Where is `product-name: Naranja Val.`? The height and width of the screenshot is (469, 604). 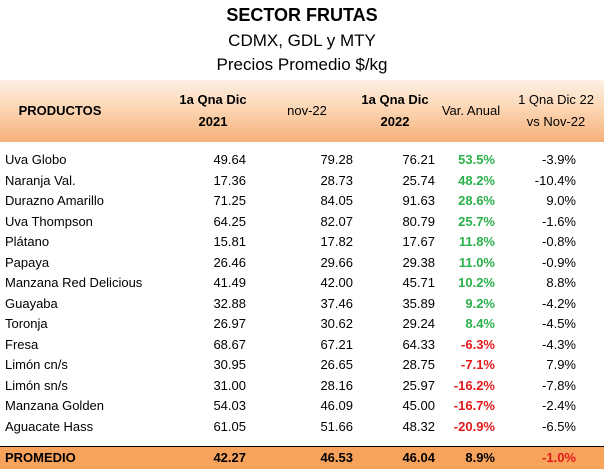
product-name: Naranja Val. is located at coordinates (40, 180).